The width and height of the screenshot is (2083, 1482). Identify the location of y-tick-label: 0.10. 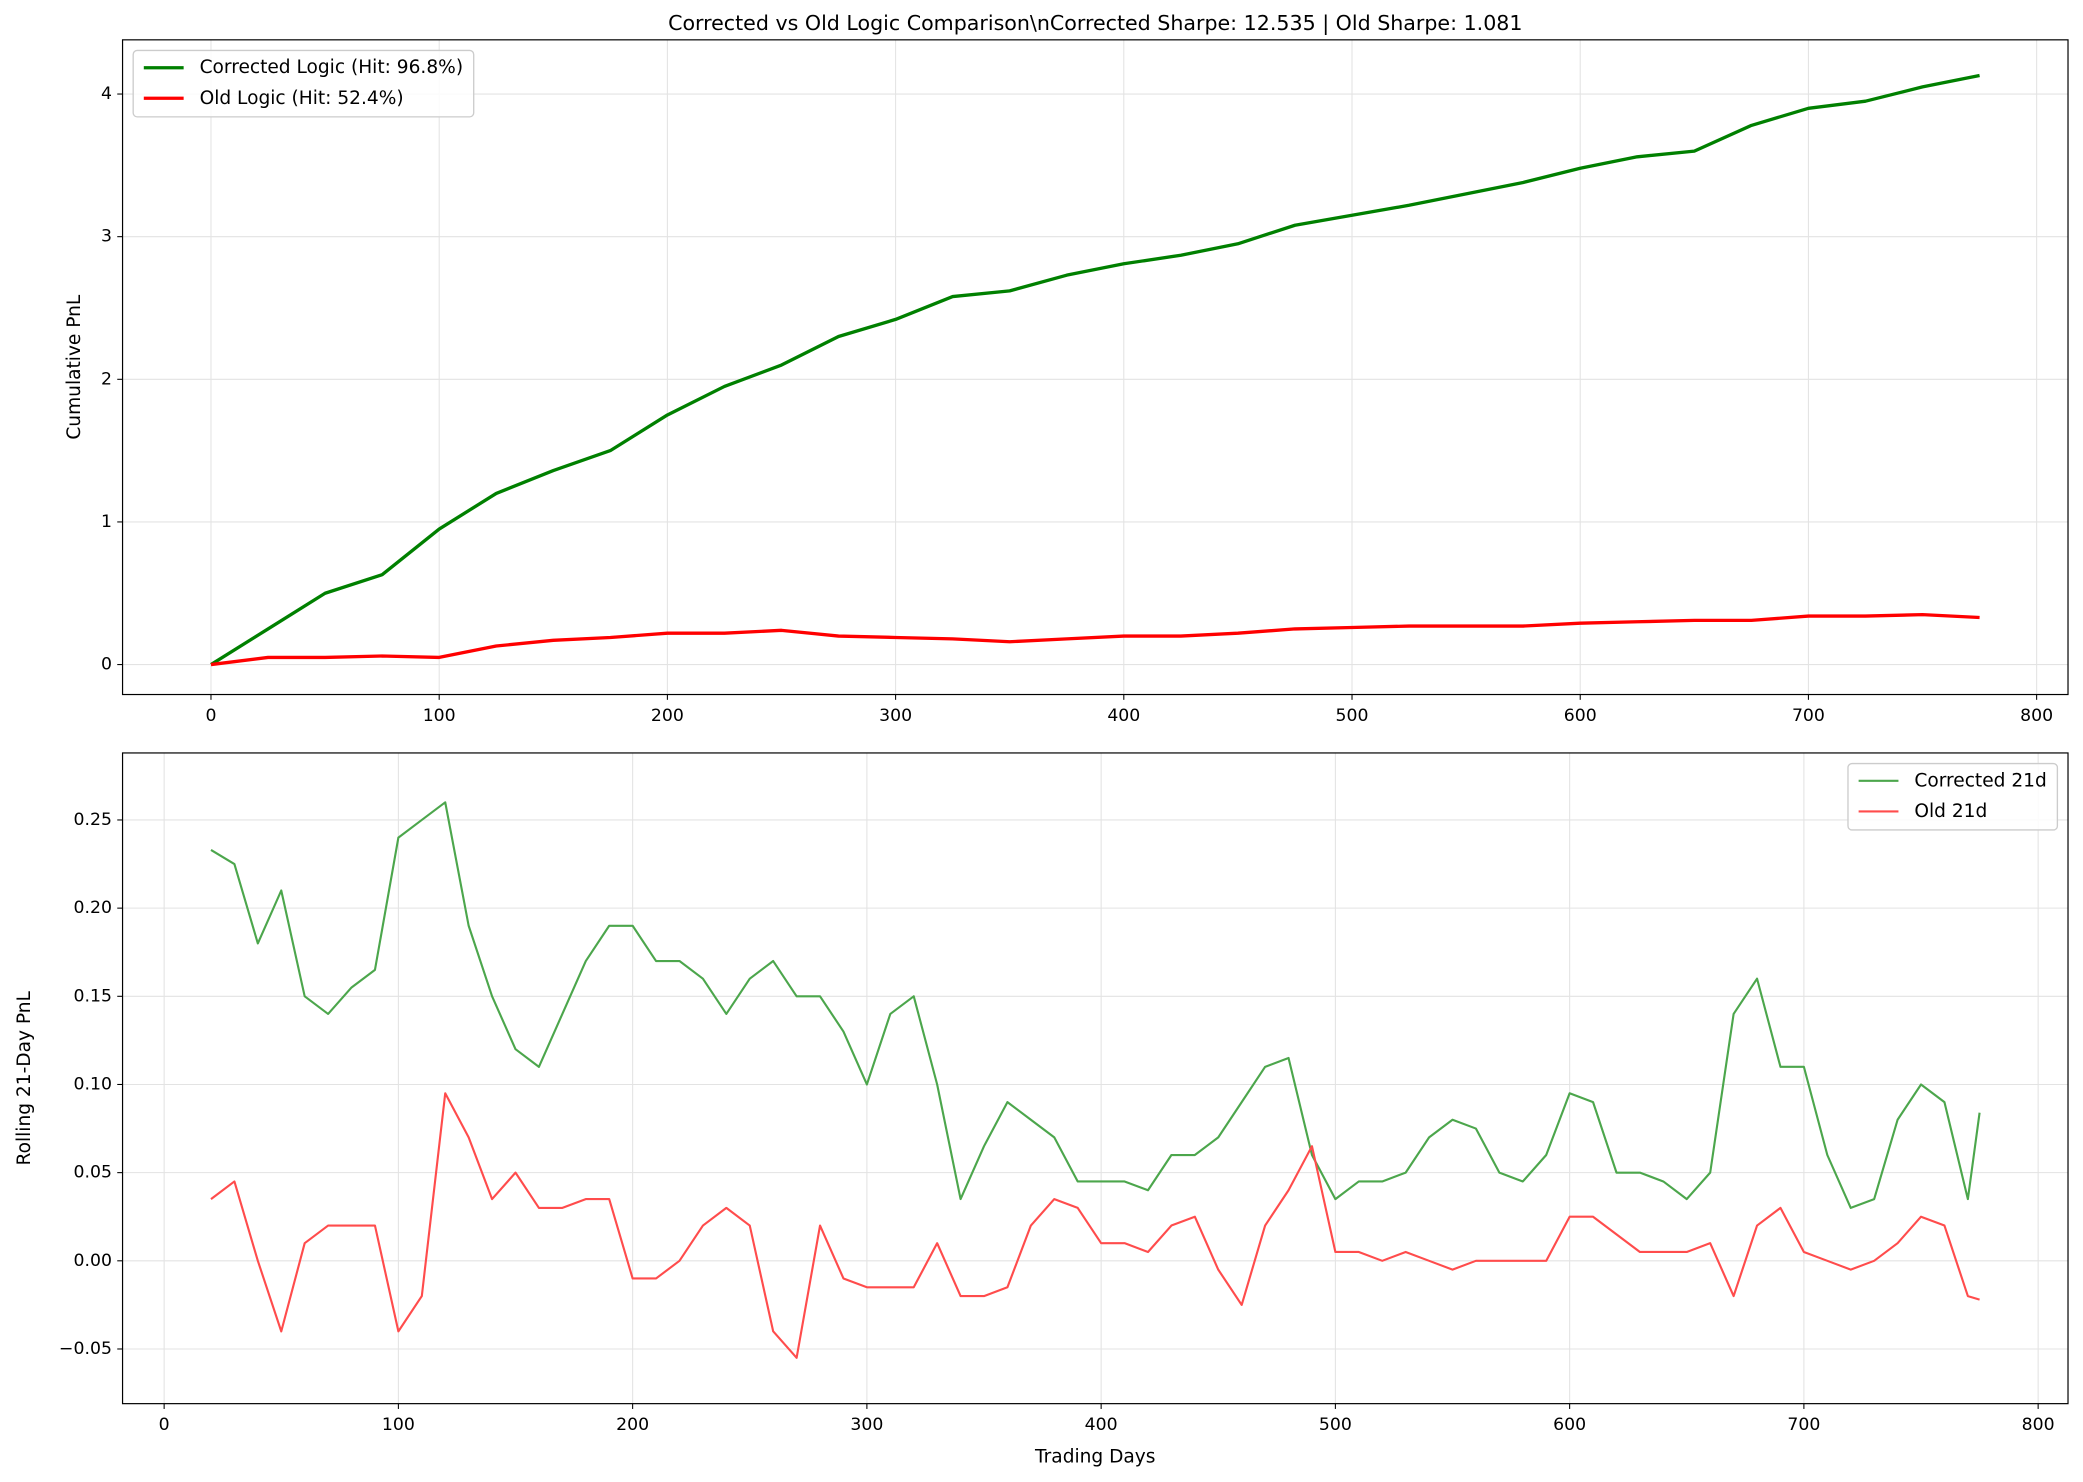
(93, 1084).